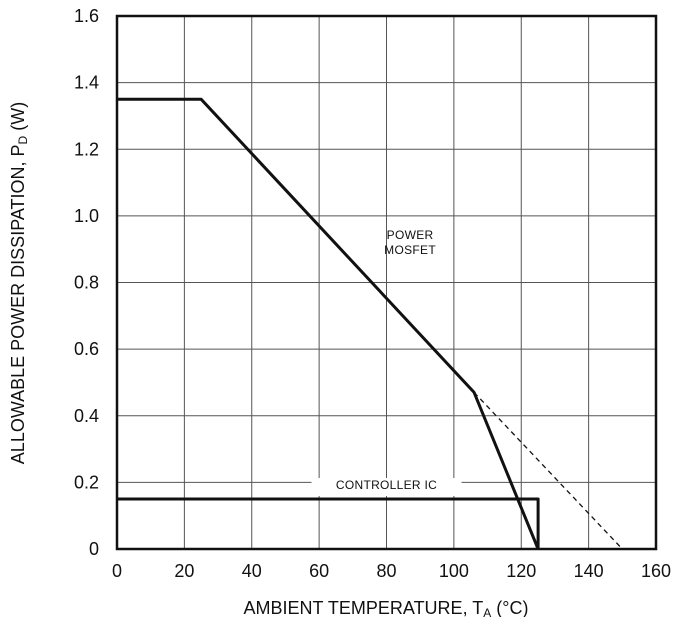  I want to click on y-axis-title: ALLOWABLE POWER DISSIPATION, PD (W), so click(19, 283).